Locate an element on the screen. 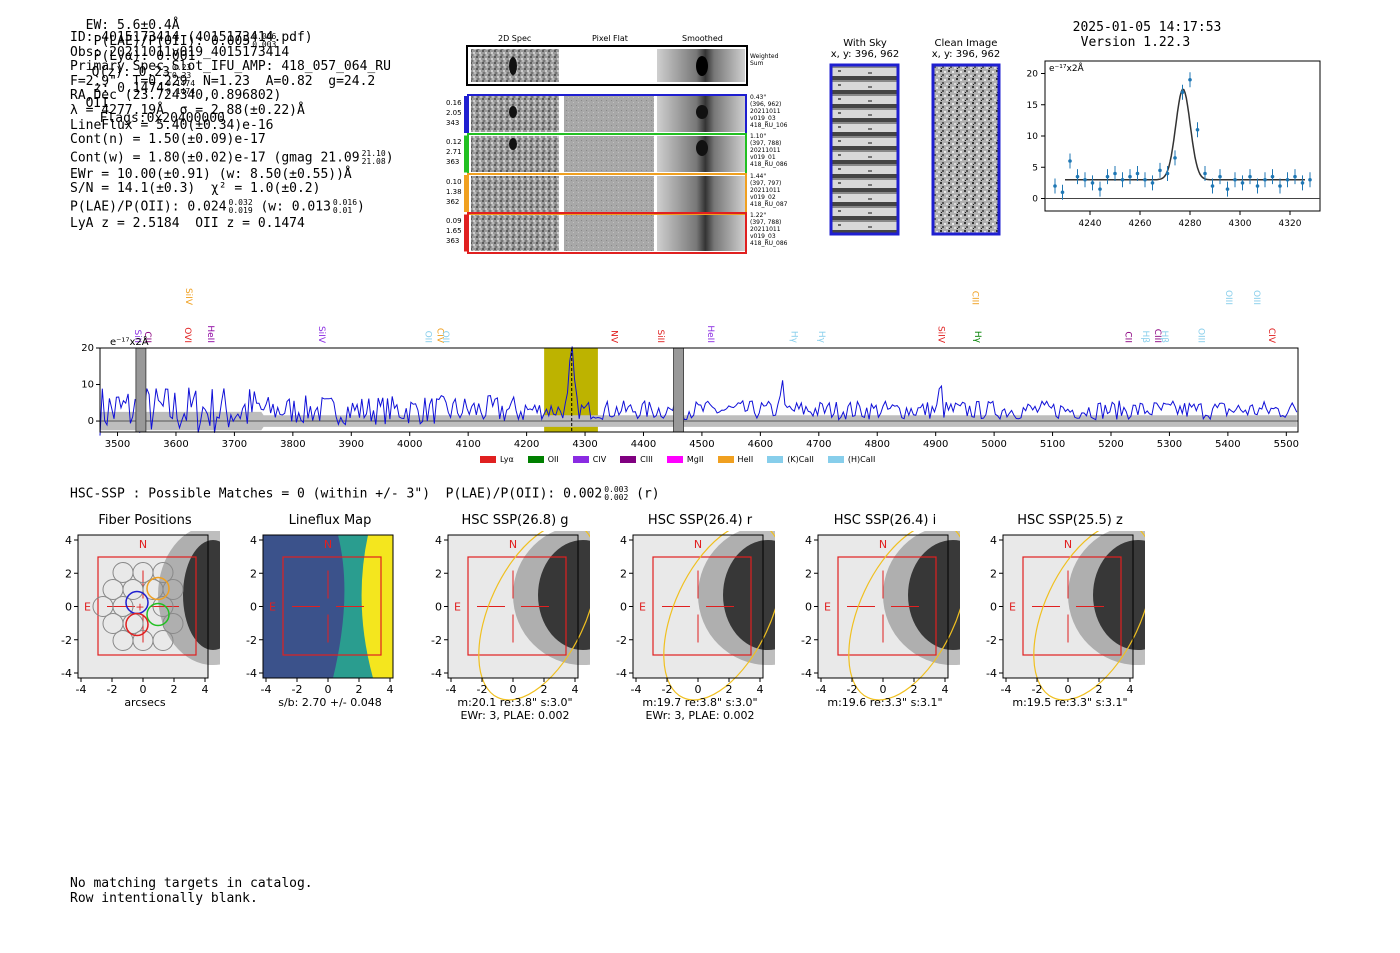  spectrum-xtick-label: 4600 is located at coordinates (760, 444).